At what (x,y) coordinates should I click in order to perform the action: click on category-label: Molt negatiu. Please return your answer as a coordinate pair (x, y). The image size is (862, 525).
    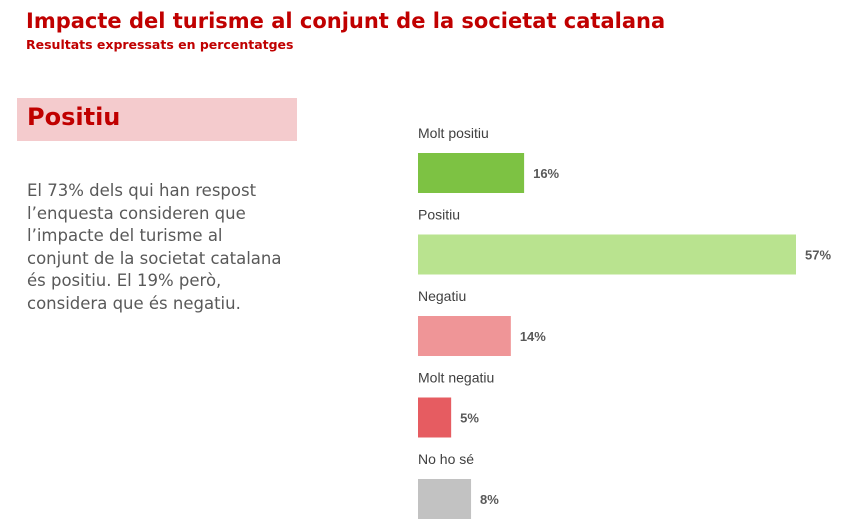
    Looking at the image, I should click on (456, 378).